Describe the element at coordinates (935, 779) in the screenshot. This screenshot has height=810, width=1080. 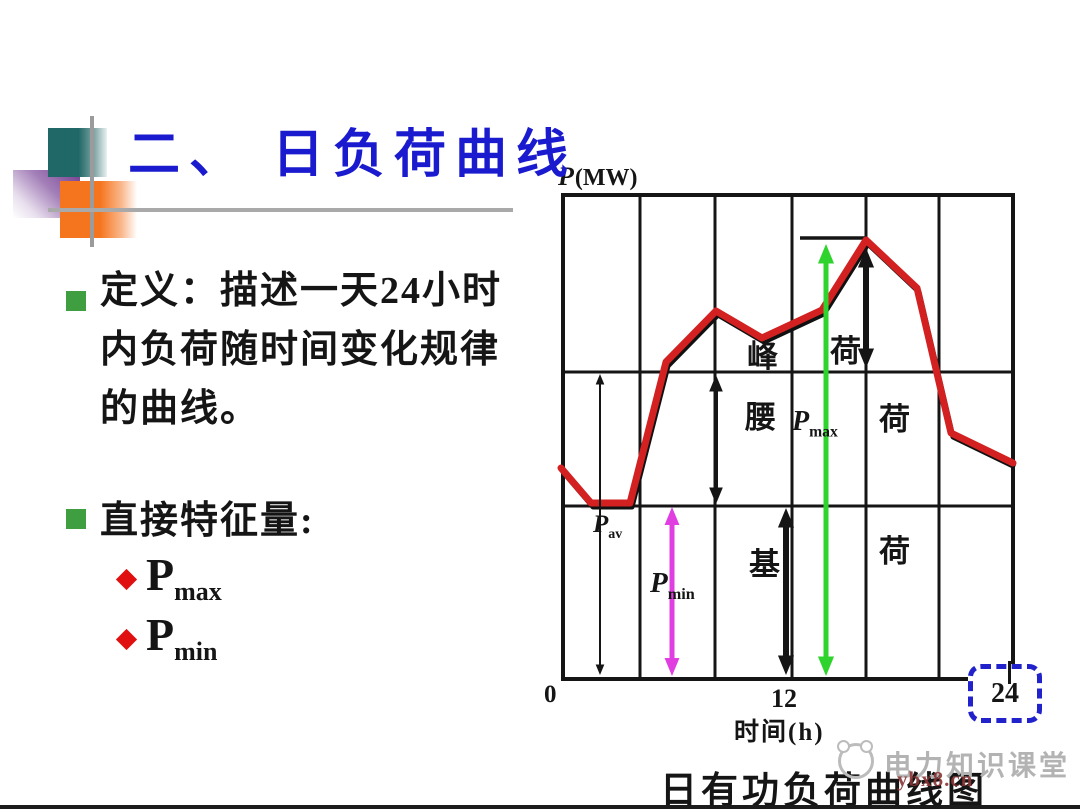
I see `watermark-site-text: ybx8.cn` at that location.